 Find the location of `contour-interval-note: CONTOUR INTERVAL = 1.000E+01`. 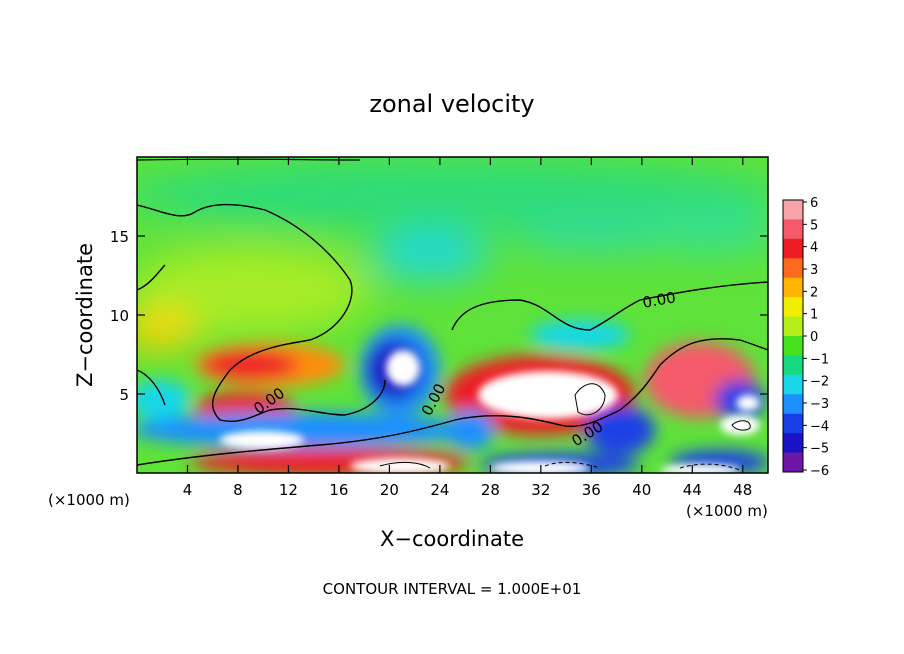

contour-interval-note: CONTOUR INTERVAL = 1.000E+01 is located at coordinates (452, 589).